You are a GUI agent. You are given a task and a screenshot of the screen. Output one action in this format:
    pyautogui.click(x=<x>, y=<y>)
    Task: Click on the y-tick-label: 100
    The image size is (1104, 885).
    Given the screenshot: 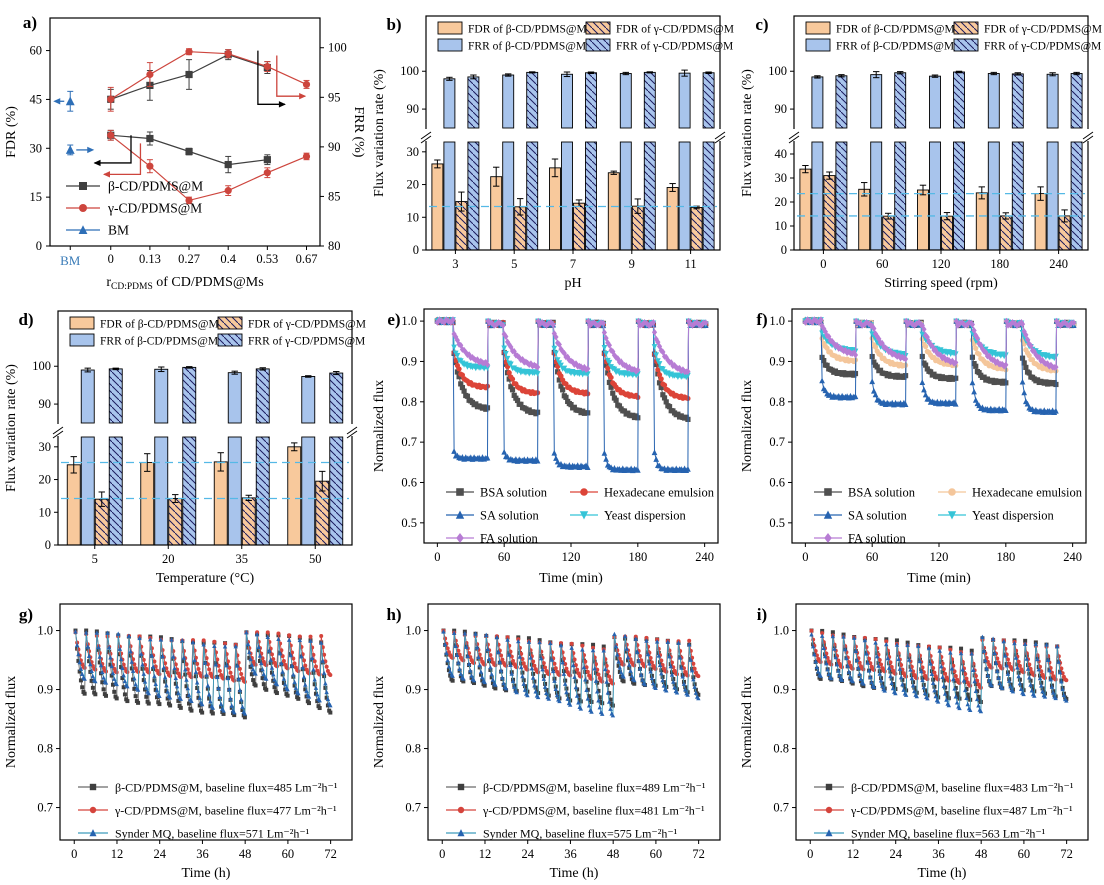 What is the action you would take?
    pyautogui.click(x=41, y=366)
    